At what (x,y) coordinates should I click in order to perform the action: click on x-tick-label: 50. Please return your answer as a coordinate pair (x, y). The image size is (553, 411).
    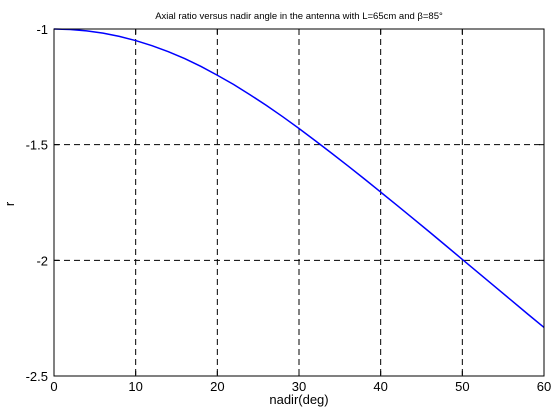
    Looking at the image, I should click on (462, 386).